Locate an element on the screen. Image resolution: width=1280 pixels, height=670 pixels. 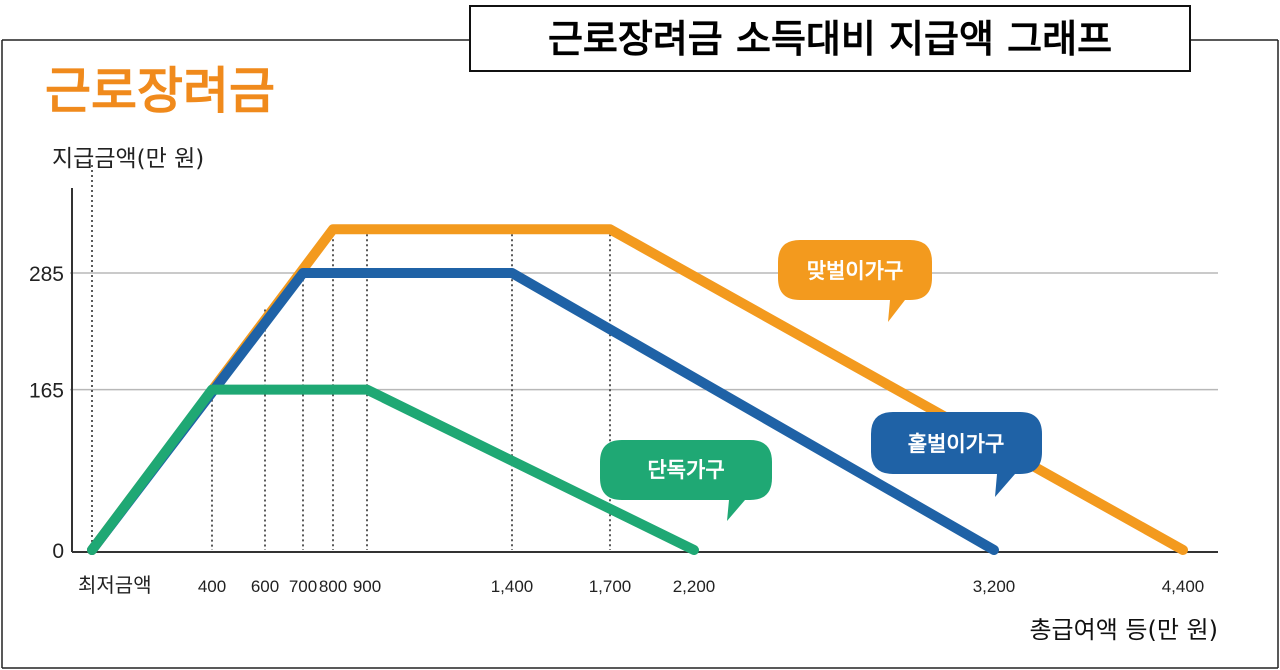
bubble-single-person-label: 단독가구 is located at coordinates (685, 470).